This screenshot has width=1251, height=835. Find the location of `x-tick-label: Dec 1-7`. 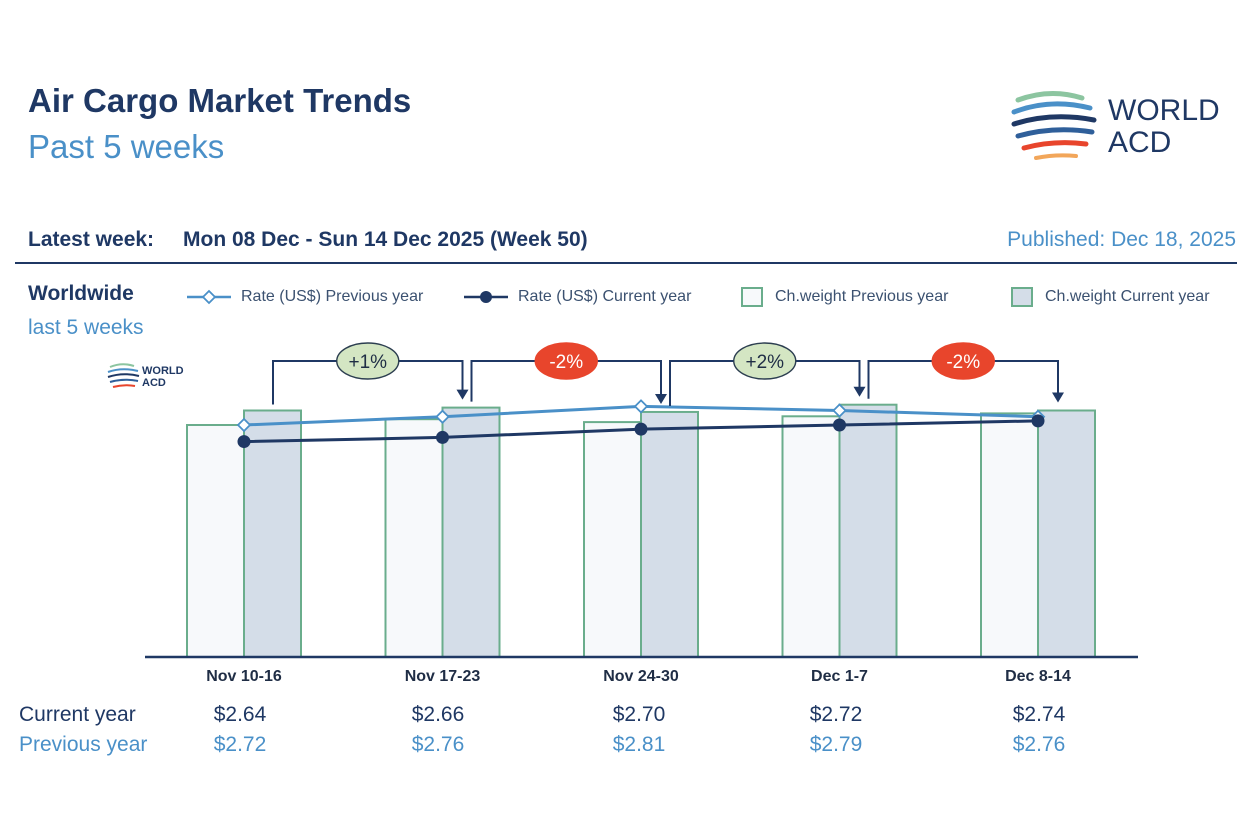

x-tick-label: Dec 1-7 is located at coordinates (839, 676).